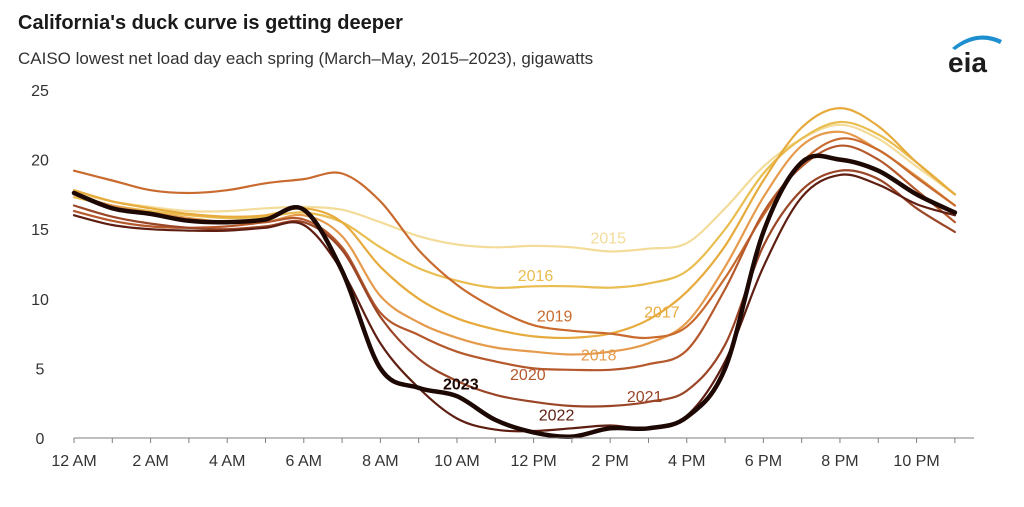 The width and height of the screenshot is (1024, 507). I want to click on series-label-2019: 2019, so click(555, 317).